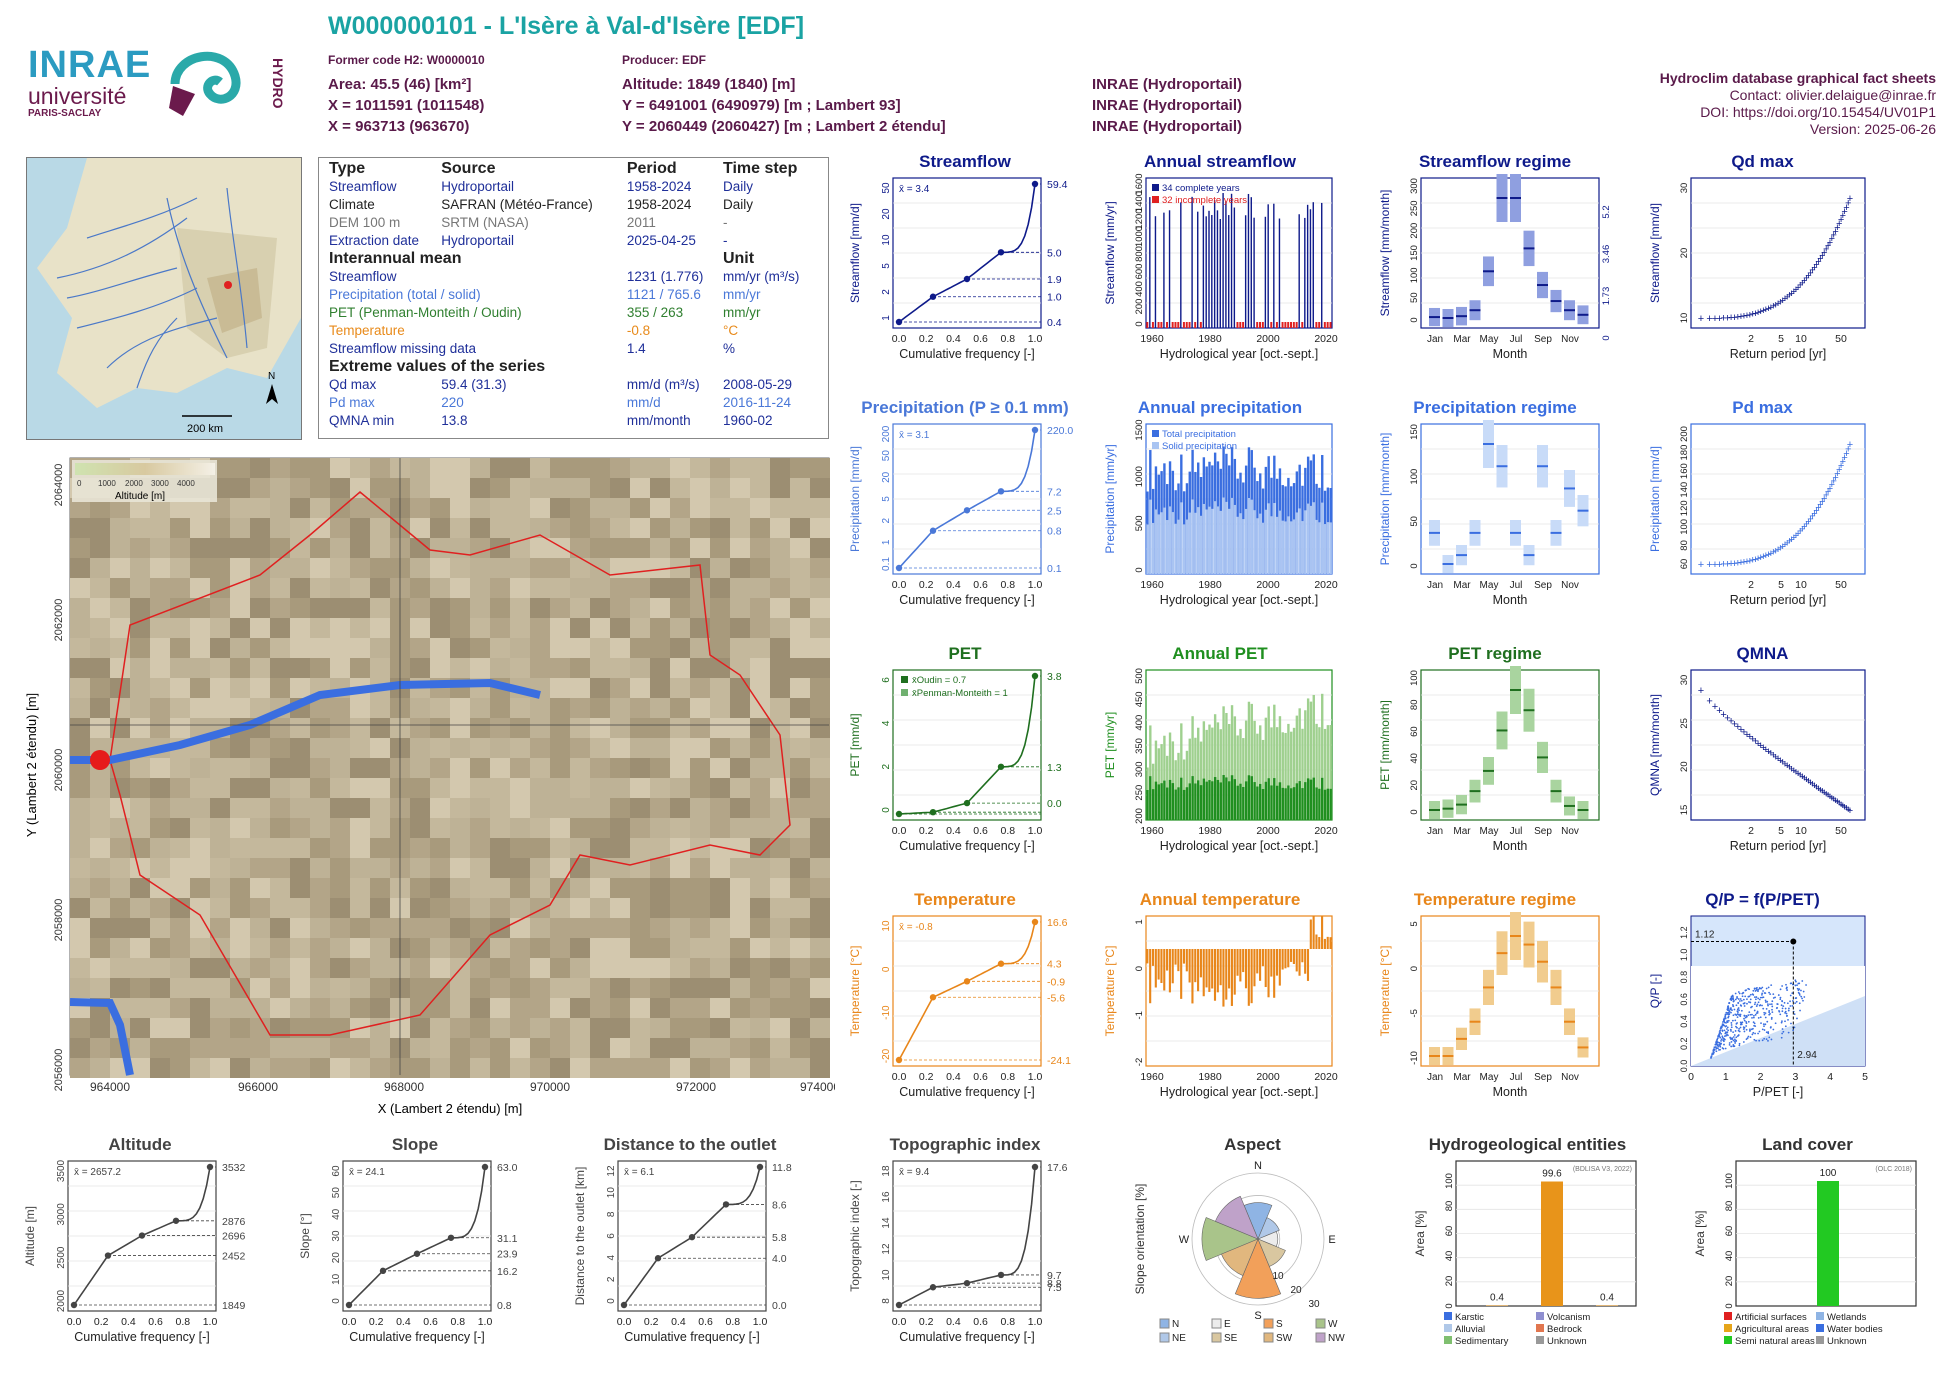 This screenshot has height=1386, width=1960. I want to click on landcover-ytick: 100, so click(1729, 1181).